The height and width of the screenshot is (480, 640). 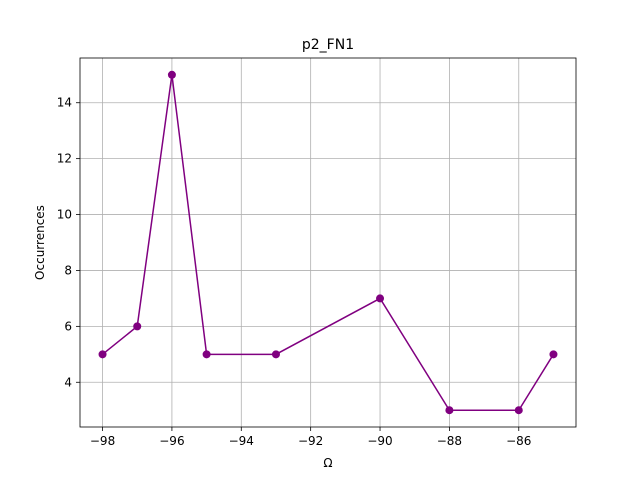 What do you see at coordinates (68, 382) in the screenshot?
I see `y-tick-label: 4` at bounding box center [68, 382].